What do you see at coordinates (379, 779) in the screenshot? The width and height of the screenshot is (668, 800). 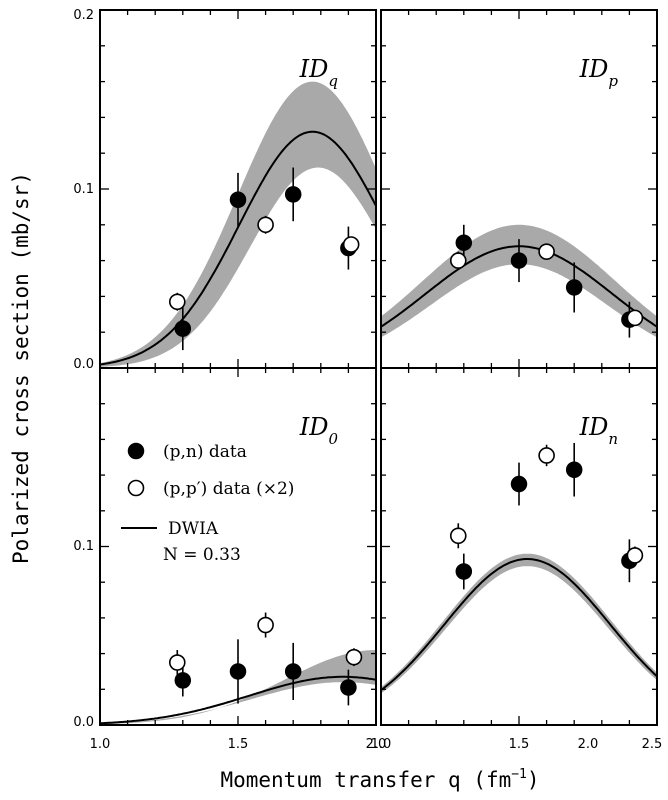 I see `x-axis-title: Momentum transfer q (fm−1)` at bounding box center [379, 779].